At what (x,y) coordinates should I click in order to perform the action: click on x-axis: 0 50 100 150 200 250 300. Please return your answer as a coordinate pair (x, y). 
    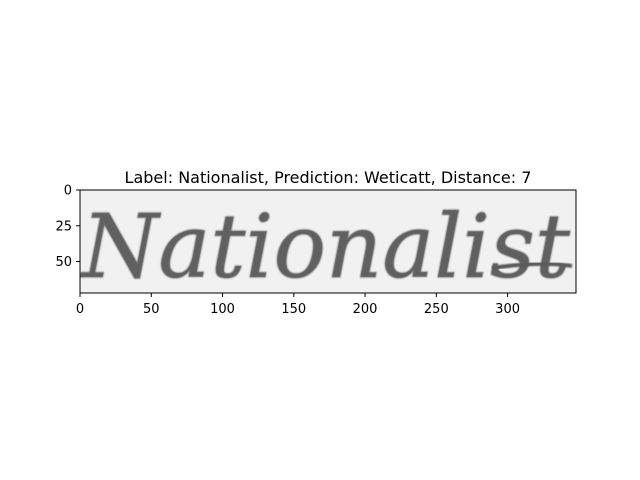
    Looking at the image, I should click on (298, 305).